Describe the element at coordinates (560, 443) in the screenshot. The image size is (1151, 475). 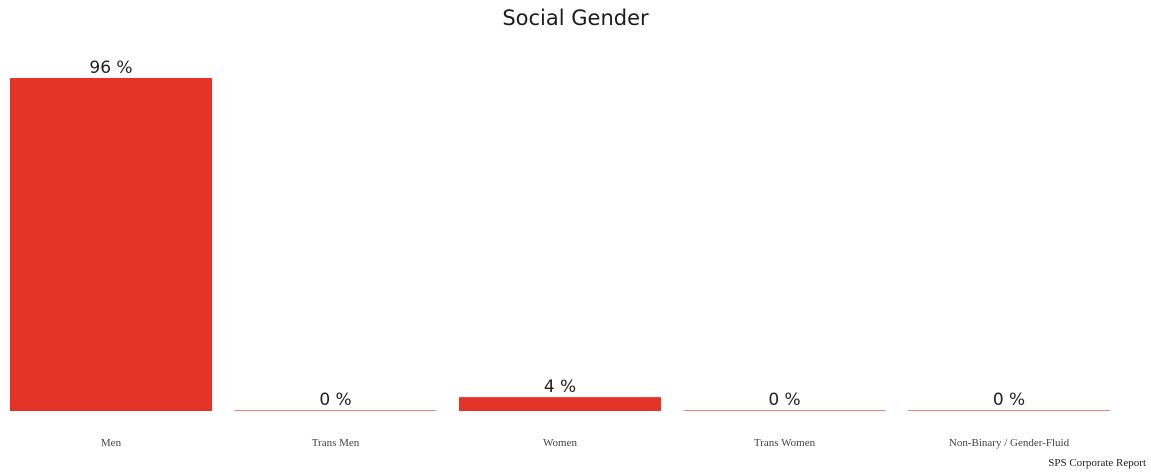
I see `category-label: Women` at that location.